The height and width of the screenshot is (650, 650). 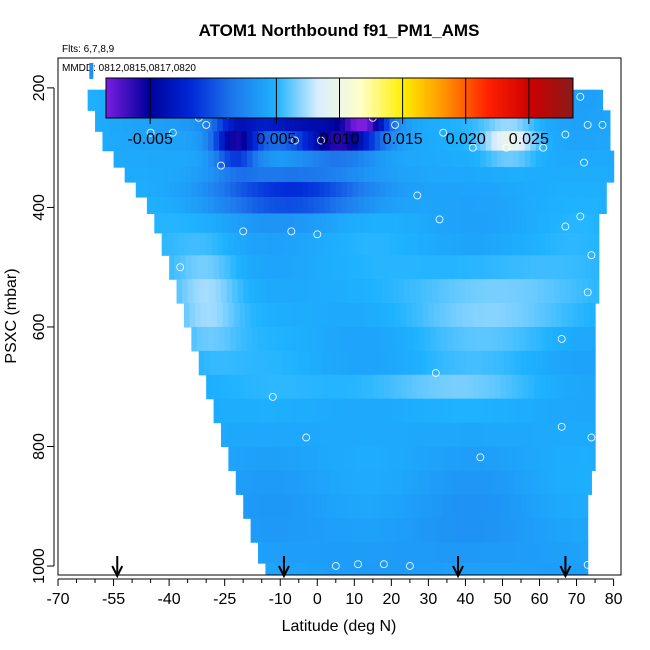 What do you see at coordinates (169, 599) in the screenshot?
I see `x-tick-label: -40` at bounding box center [169, 599].